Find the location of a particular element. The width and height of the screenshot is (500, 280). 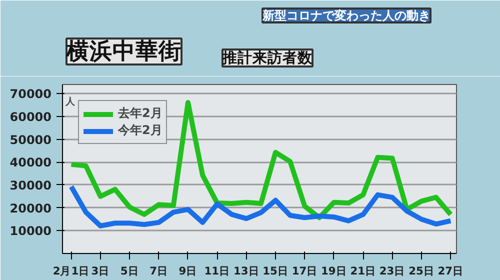

x-tick-label: 9日 is located at coordinates (188, 271).